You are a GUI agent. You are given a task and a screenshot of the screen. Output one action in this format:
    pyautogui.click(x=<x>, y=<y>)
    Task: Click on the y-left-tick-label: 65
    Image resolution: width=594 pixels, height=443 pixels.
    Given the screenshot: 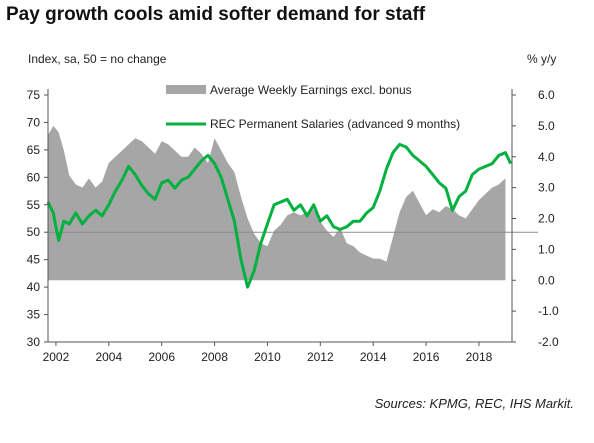 What is the action you would take?
    pyautogui.click(x=34, y=150)
    